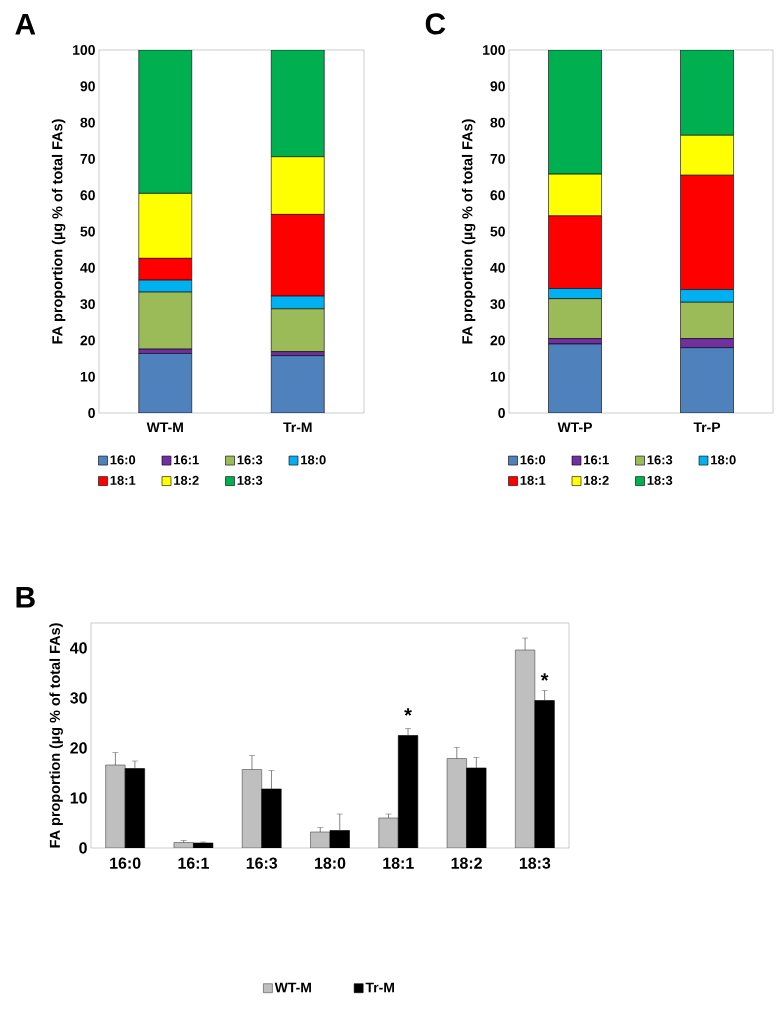 This screenshot has height=1019, width=784. I want to click on x-tick-label: 18:1, so click(398, 863).